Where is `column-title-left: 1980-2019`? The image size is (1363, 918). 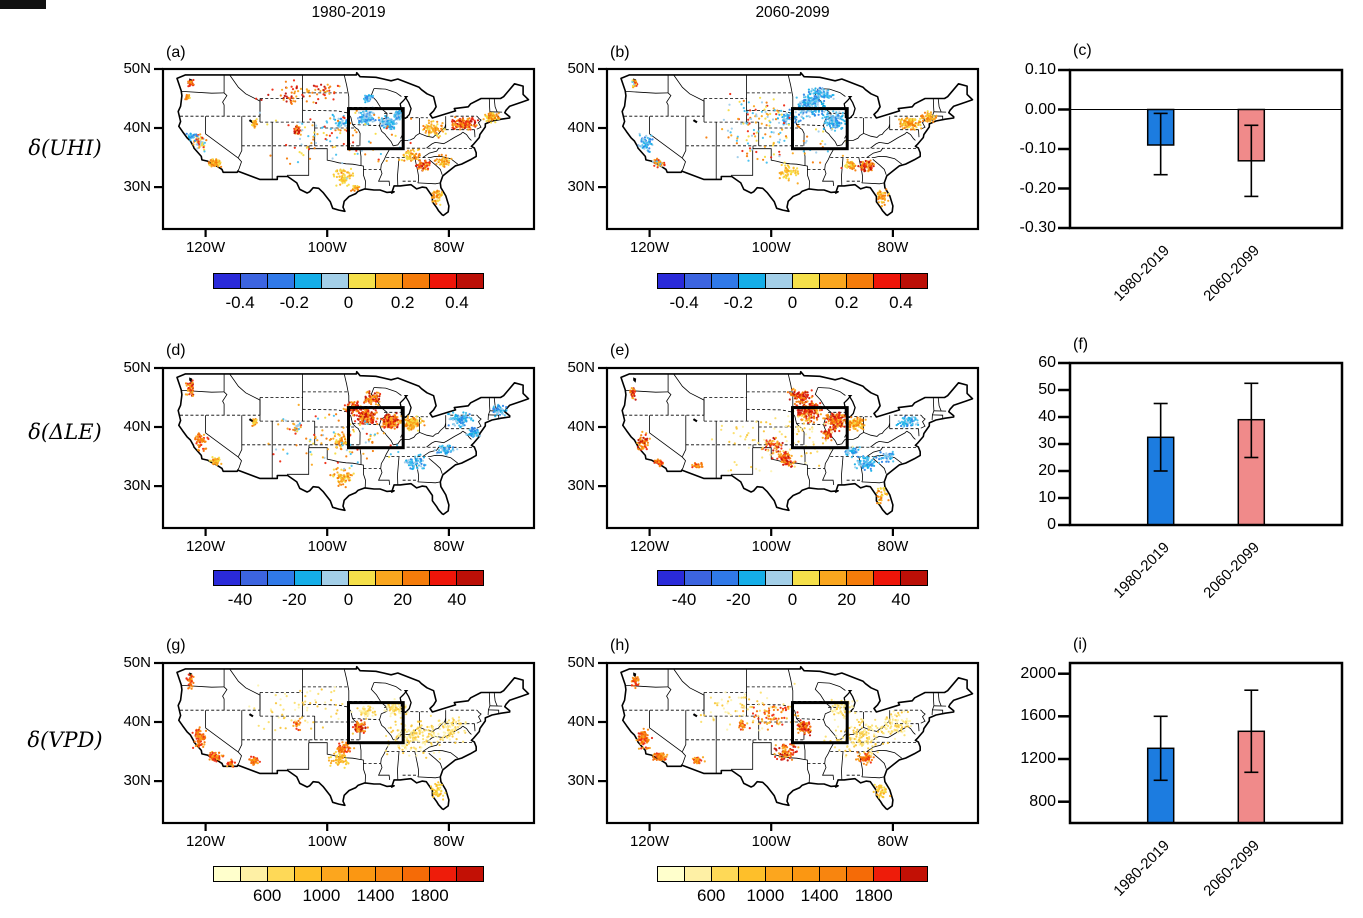 column-title-left: 1980-2019 is located at coordinates (348, 12).